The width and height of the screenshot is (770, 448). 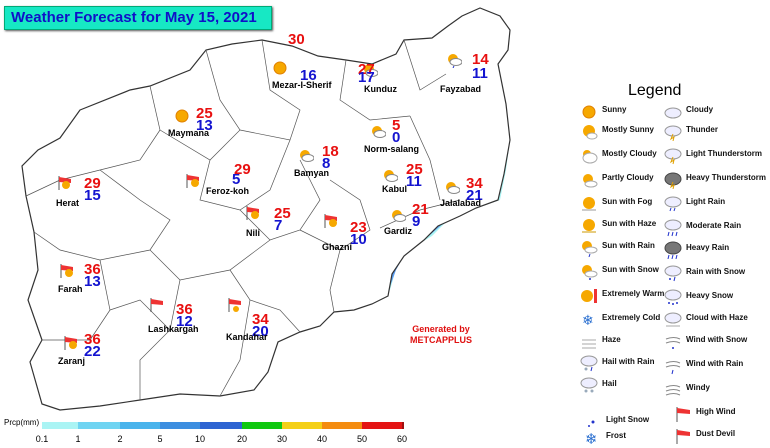 What do you see at coordinates (474, 195) in the screenshot?
I see `min-temp: 21` at bounding box center [474, 195].